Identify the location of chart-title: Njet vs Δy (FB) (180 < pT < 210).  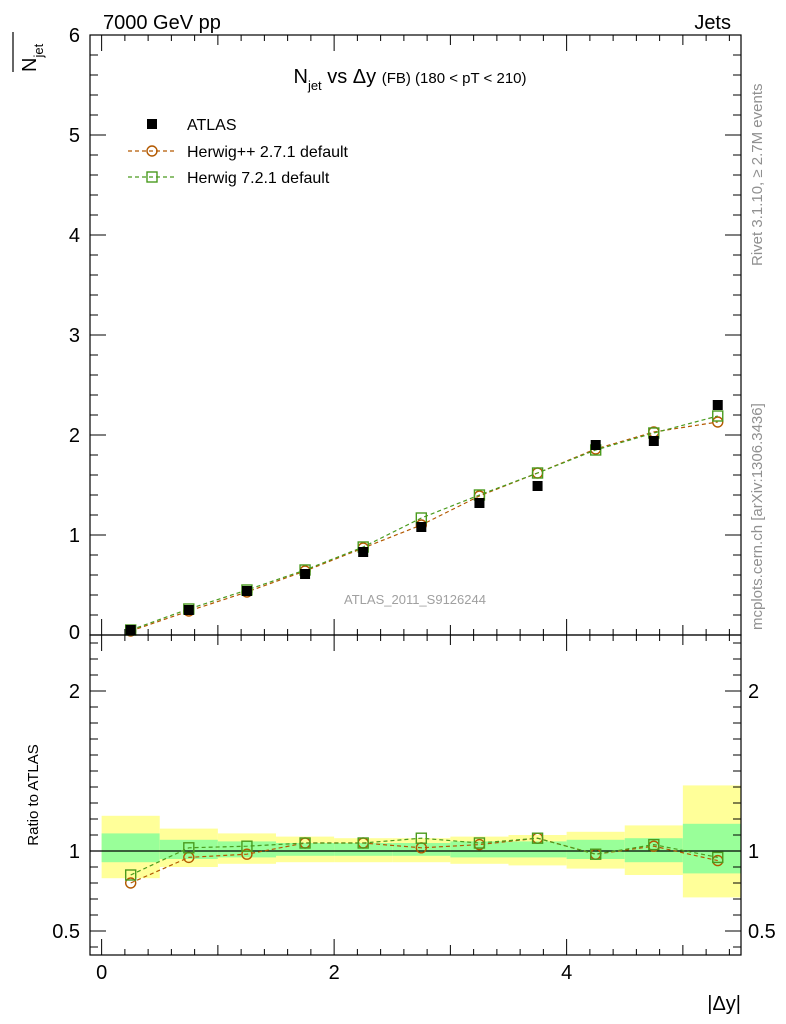
(409, 79).